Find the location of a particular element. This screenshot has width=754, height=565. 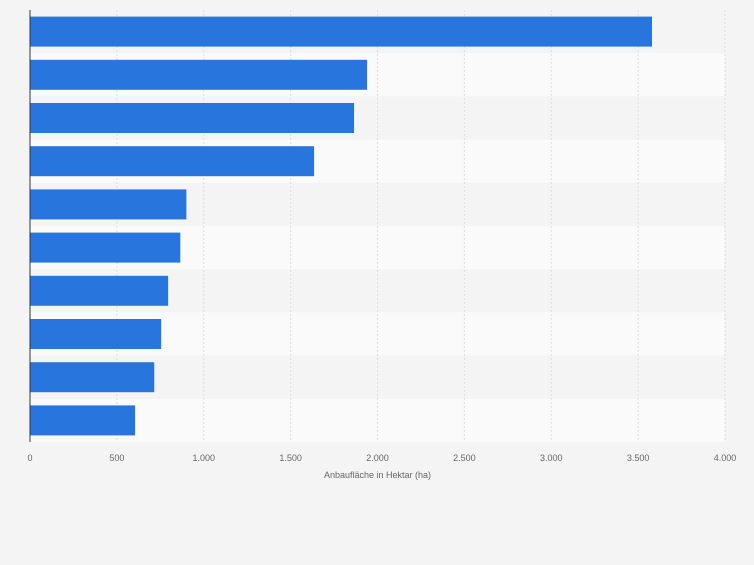

x-tick-labels: 0 500 1.000 1.500 2.000 2.500 3.000 3.500 4.000 is located at coordinates (381, 458).